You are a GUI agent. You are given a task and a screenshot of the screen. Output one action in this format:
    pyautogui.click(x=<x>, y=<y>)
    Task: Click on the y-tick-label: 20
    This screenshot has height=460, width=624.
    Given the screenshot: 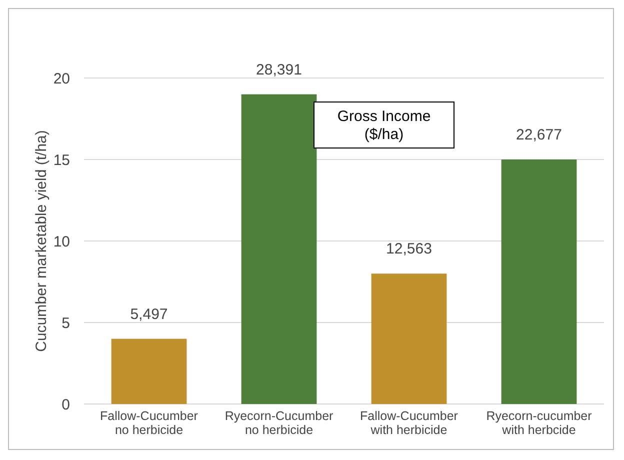 What is the action you would take?
    pyautogui.click(x=61, y=79)
    